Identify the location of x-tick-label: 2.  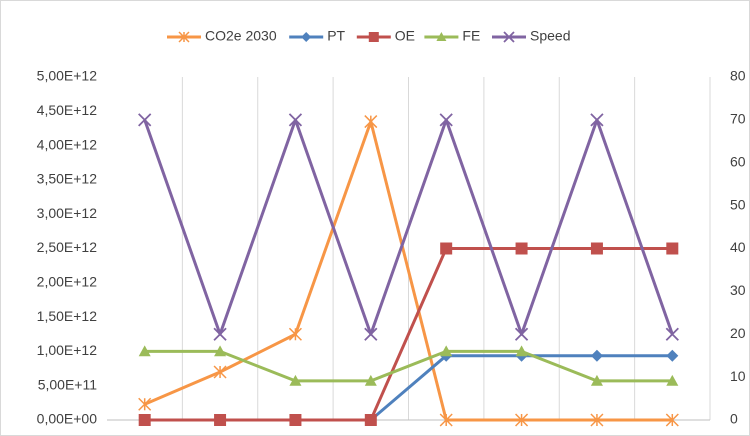
(220, 434).